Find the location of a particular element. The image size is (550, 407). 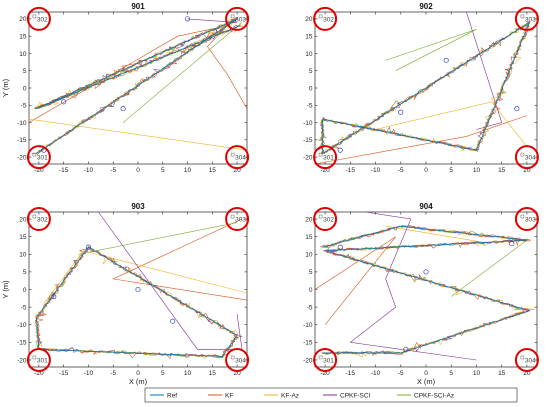

x-tick-label: 5 is located at coordinates (163, 373).